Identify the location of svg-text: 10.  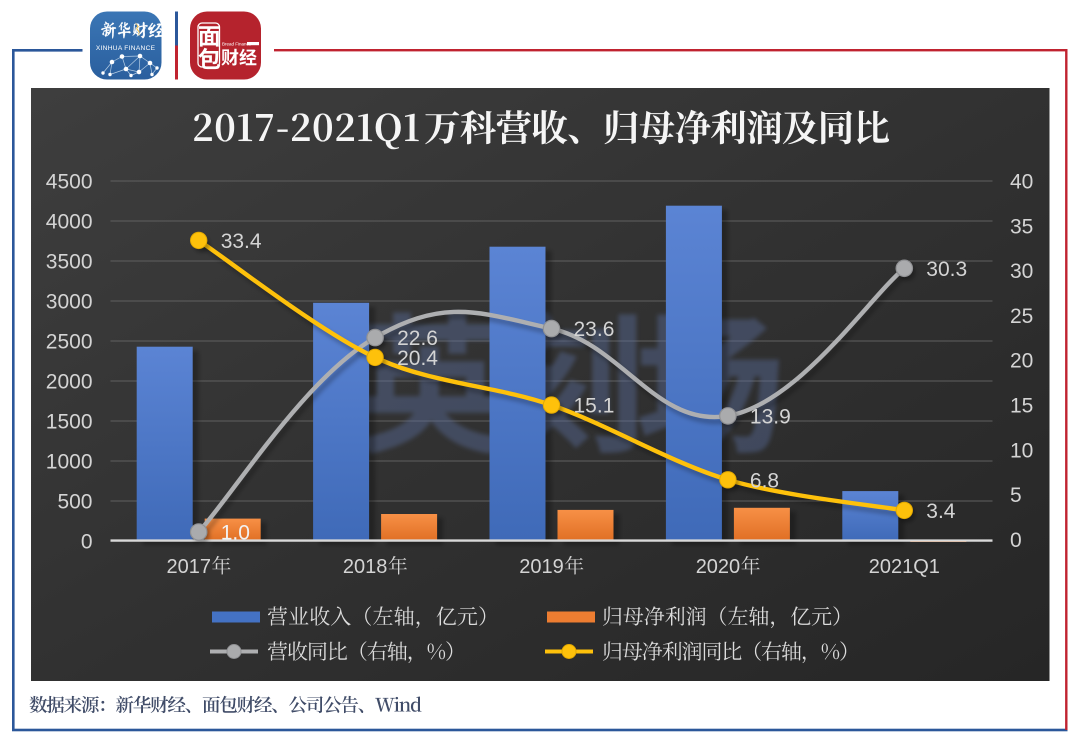
(1021, 450).